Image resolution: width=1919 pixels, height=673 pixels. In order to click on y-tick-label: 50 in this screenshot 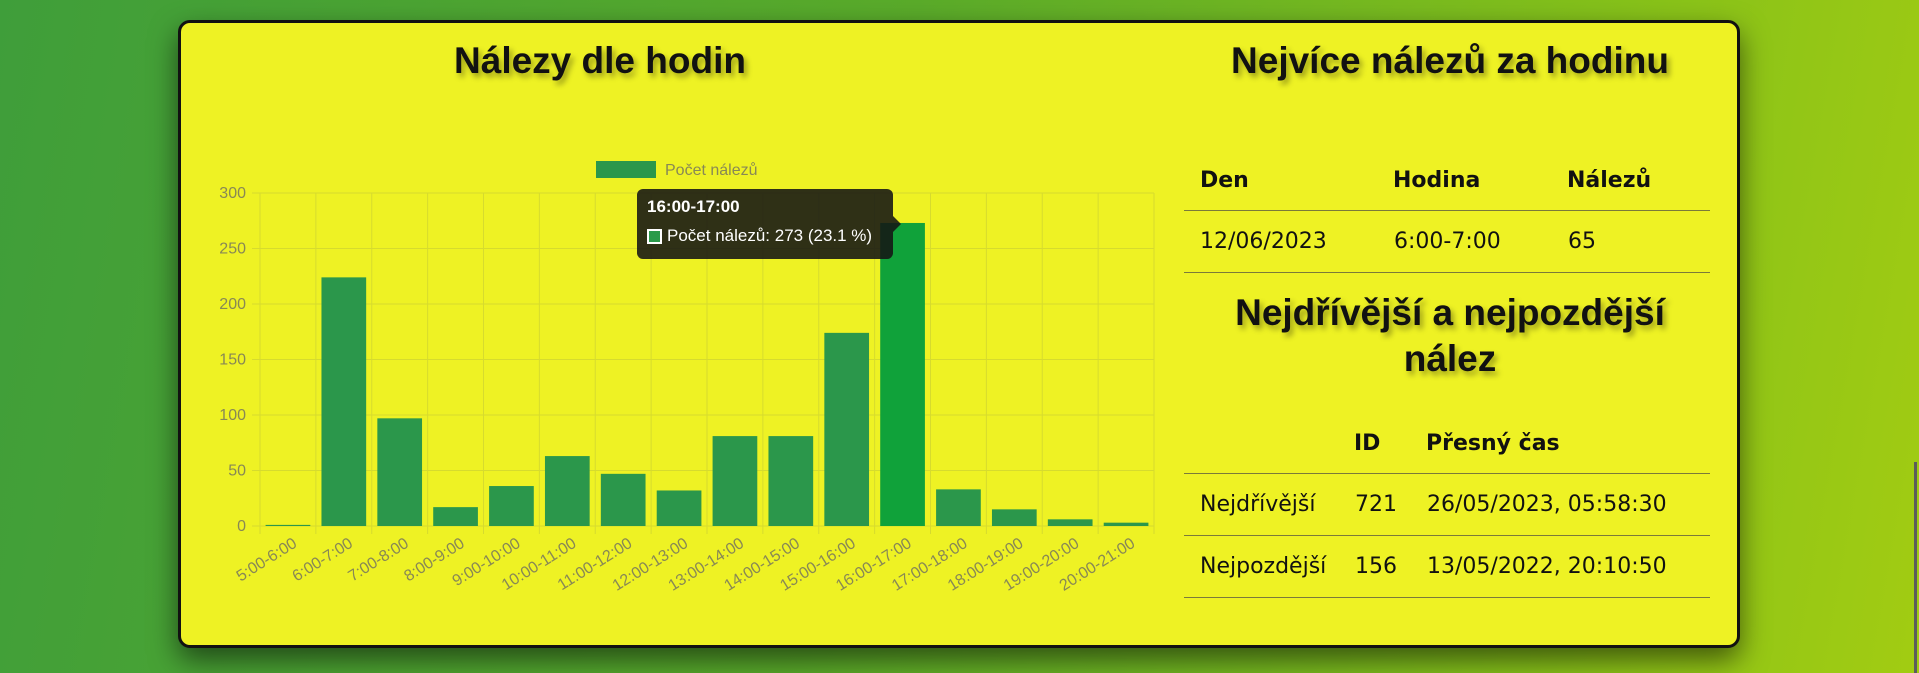, I will do `click(237, 471)`.